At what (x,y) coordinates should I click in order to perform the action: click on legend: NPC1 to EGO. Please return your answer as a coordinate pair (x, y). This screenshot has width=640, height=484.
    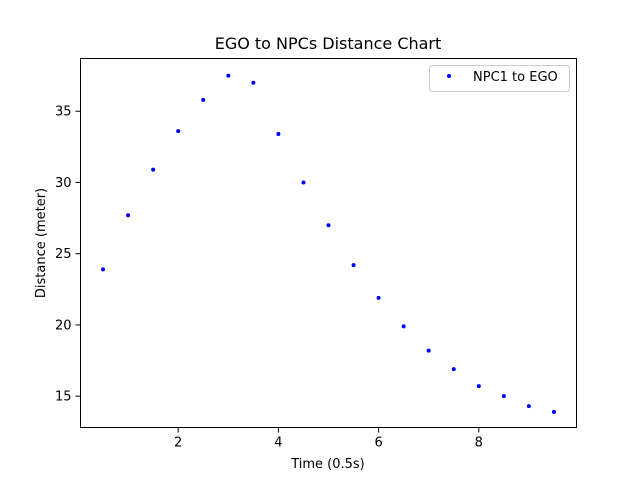
    Looking at the image, I should click on (499, 78).